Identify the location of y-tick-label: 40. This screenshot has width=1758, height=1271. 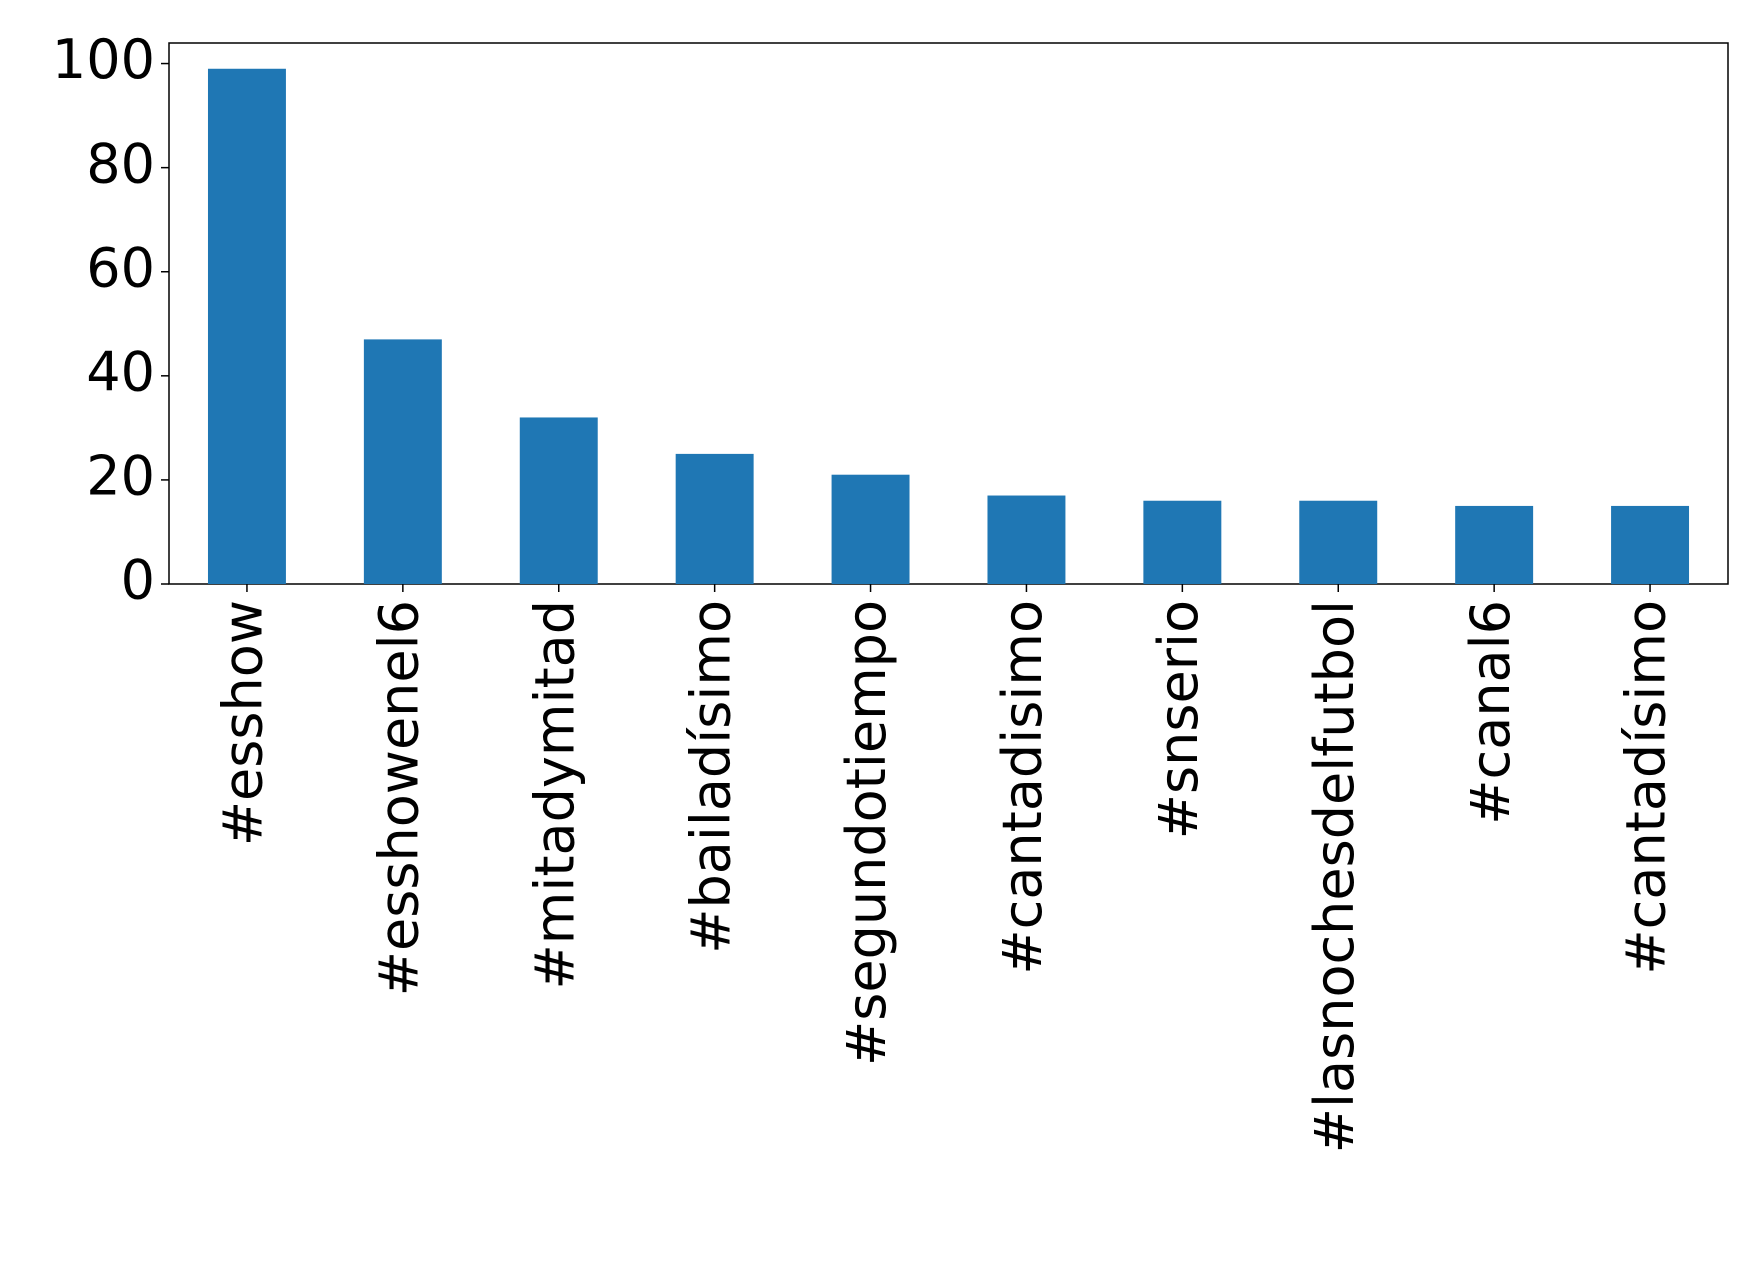
(120, 371).